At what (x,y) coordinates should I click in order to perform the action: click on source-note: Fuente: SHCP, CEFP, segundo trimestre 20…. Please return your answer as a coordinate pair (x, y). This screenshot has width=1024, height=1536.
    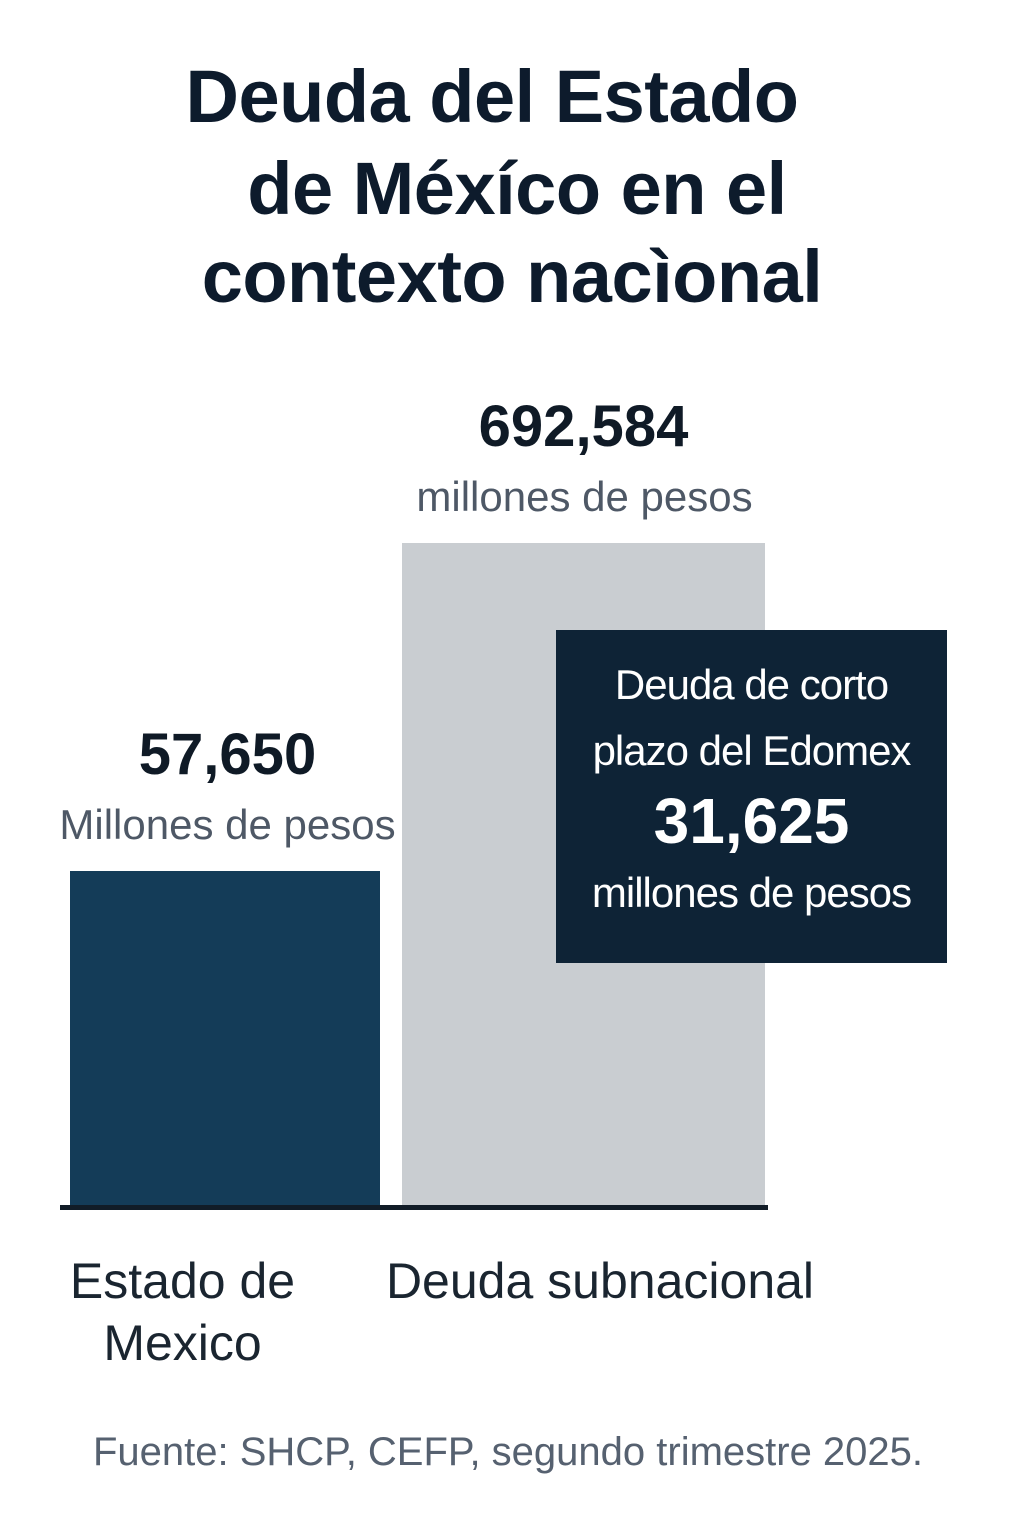
    Looking at the image, I should click on (508, 1452).